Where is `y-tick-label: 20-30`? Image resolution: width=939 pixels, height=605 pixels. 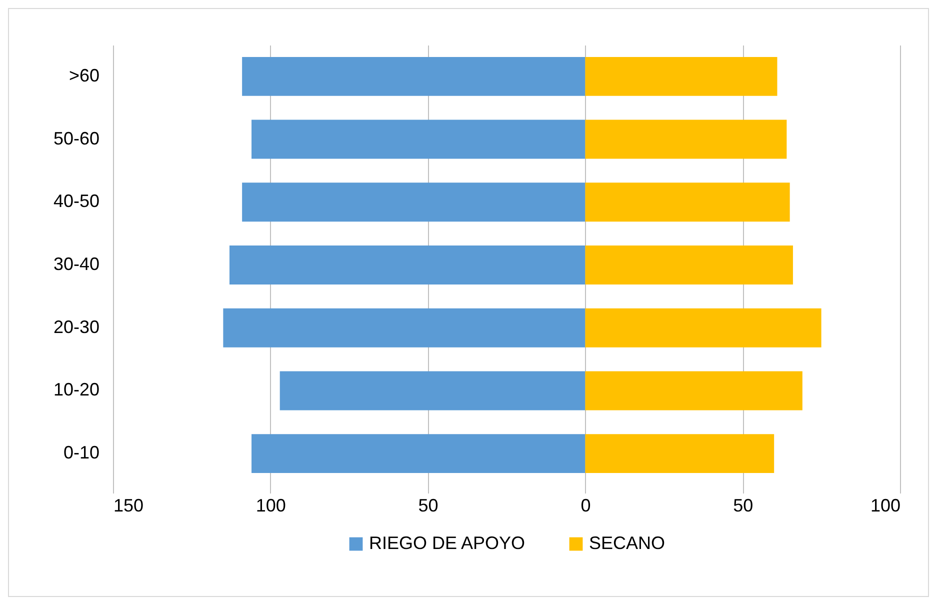 y-tick-label: 20-30 is located at coordinates (76, 326).